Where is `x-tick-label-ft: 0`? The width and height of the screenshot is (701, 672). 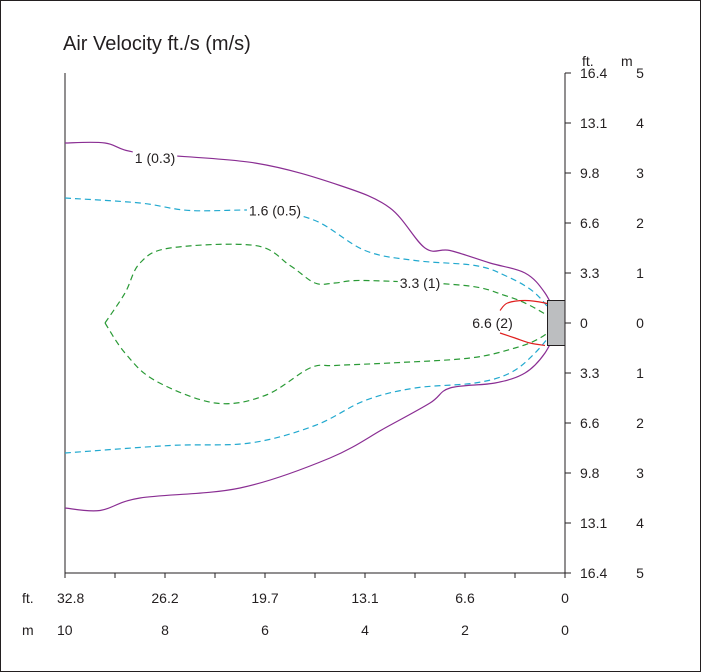
x-tick-label-ft: 0 is located at coordinates (565, 598).